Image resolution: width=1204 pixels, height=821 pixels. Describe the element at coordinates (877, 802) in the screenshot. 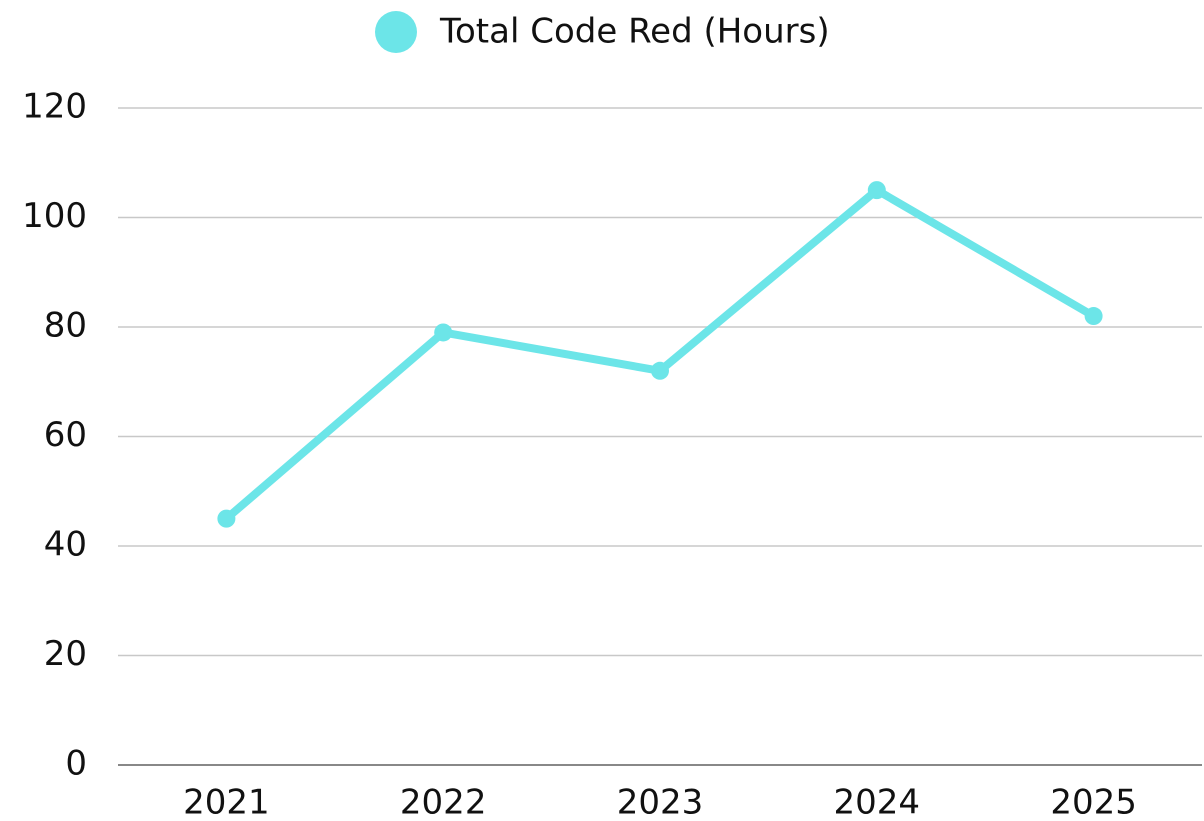

I see `x-tick-label: 2024` at that location.